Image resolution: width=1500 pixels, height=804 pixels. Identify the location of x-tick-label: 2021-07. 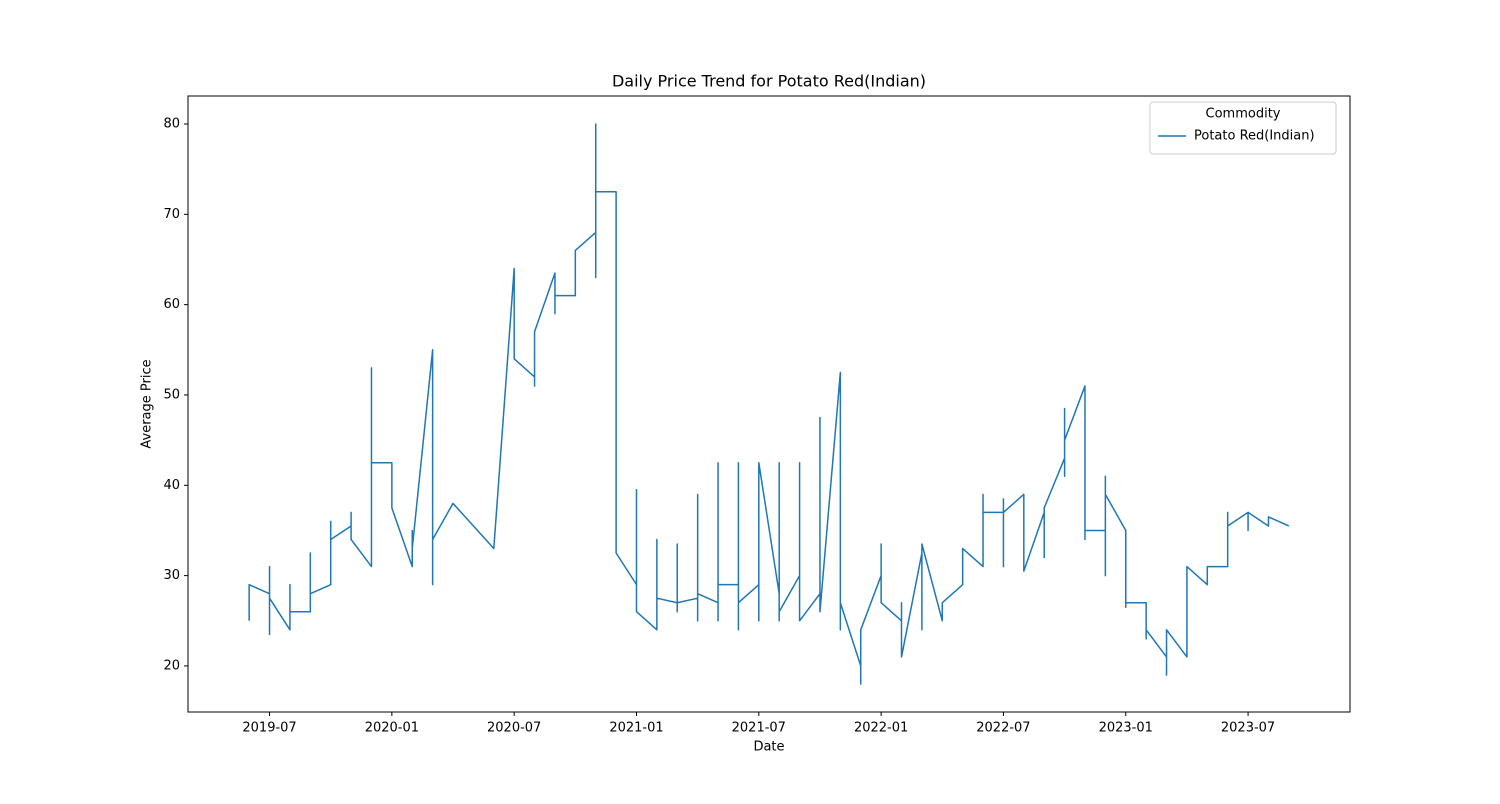
(759, 728).